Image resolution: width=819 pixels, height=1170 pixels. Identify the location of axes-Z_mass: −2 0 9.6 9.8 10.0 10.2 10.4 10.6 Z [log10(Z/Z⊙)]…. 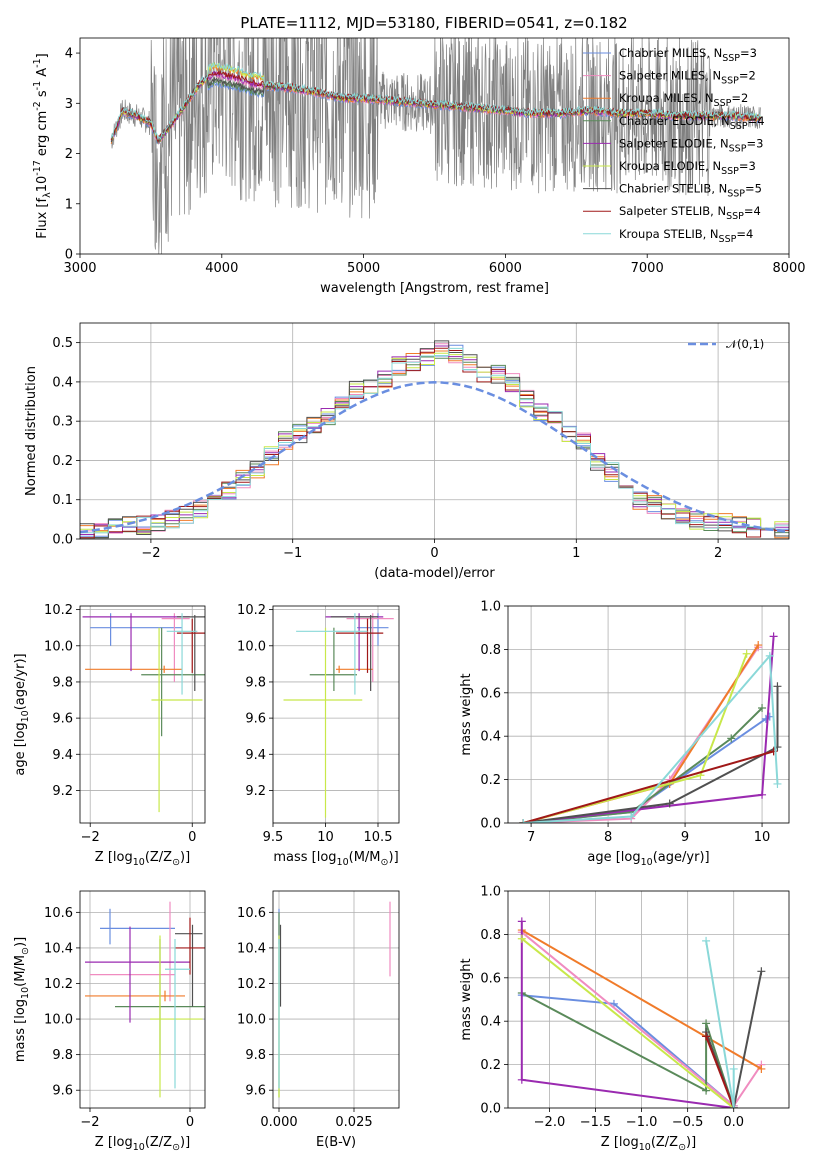
(109, 1021).